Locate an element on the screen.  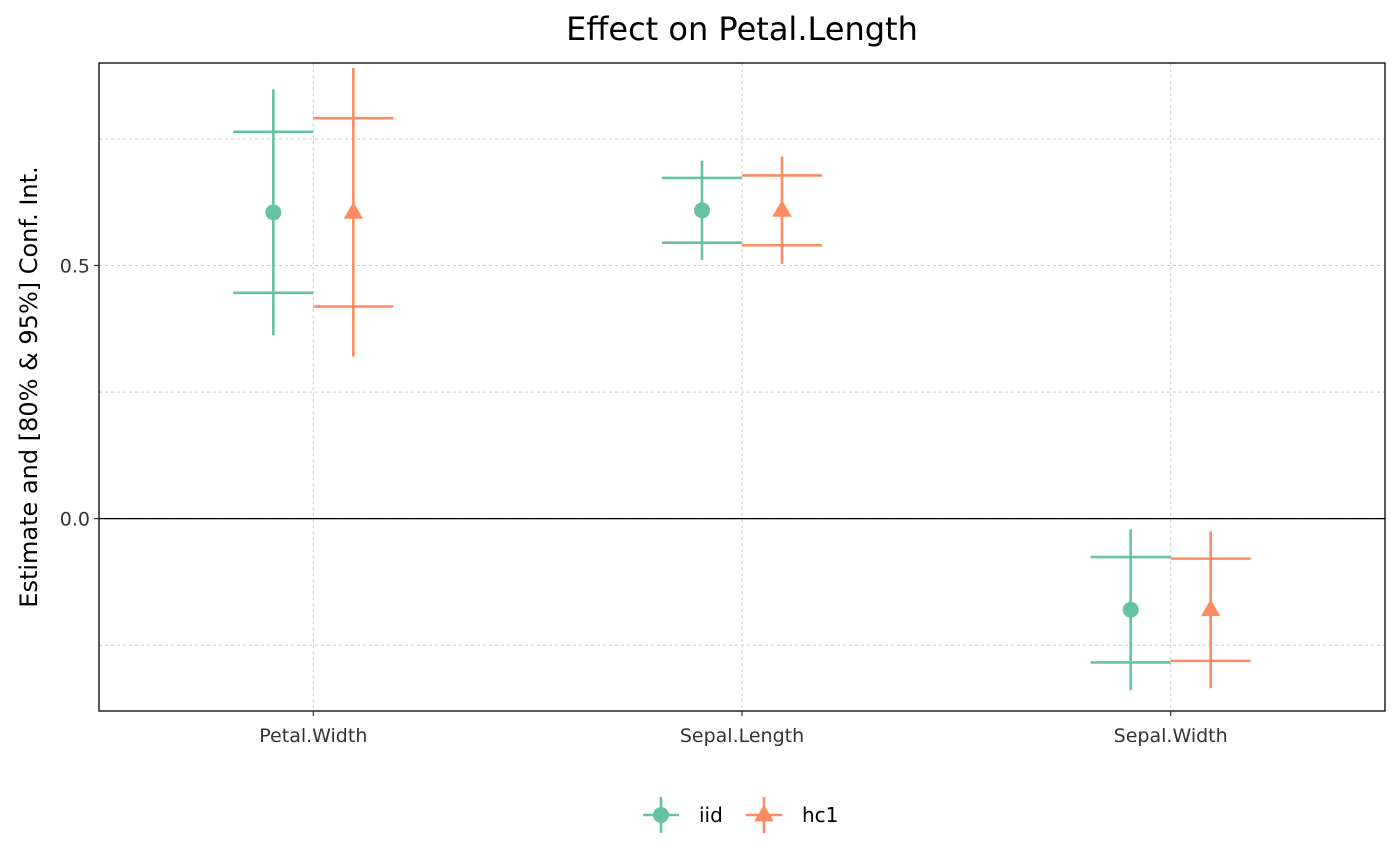
y-tick-label: 0.0 is located at coordinates (75, 520).